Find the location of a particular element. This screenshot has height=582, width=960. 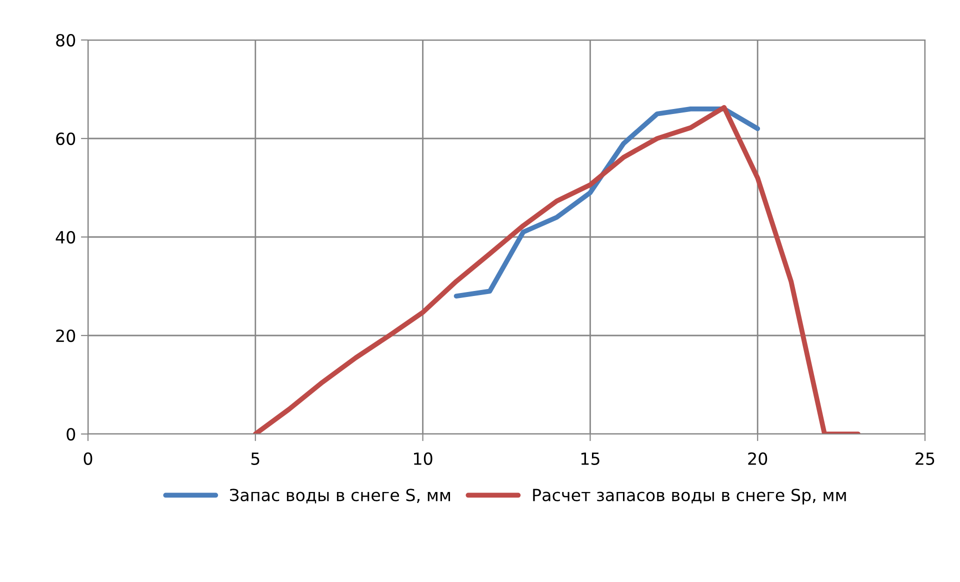

x-tick-label: 5 is located at coordinates (255, 458).